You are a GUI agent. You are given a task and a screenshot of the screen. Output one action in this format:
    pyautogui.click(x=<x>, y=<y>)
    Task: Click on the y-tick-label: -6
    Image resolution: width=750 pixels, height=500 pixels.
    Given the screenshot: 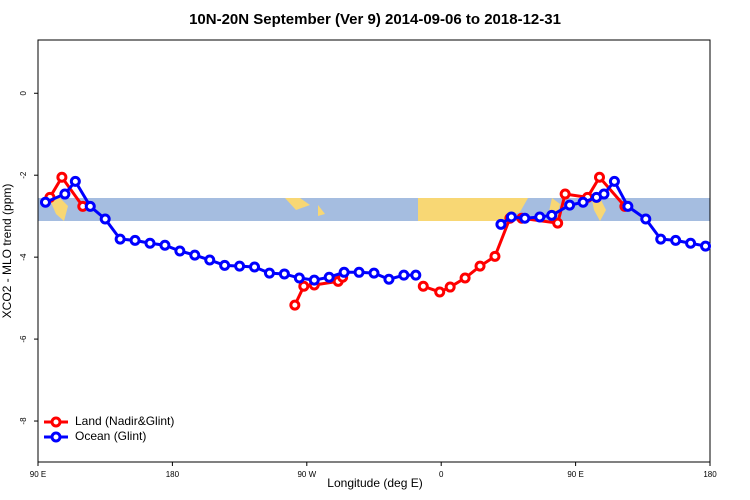 What is the action you would take?
    pyautogui.click(x=23, y=339)
    